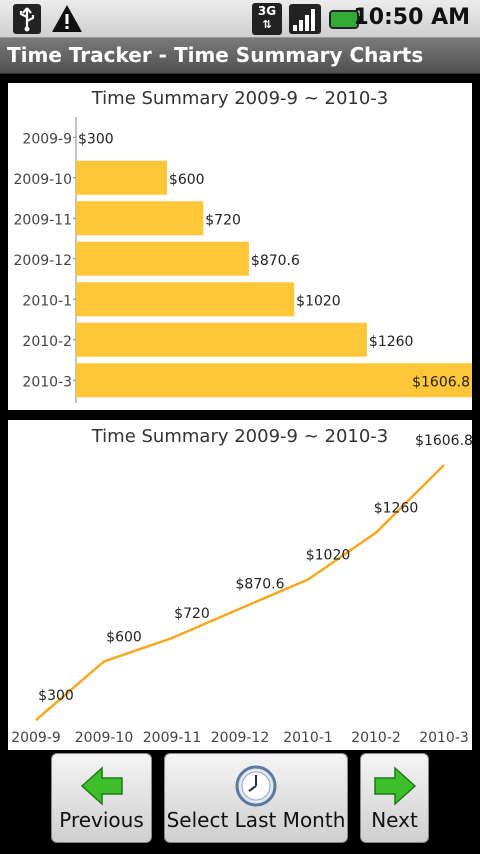 This screenshot has width=480, height=854. Describe the element at coordinates (411, 17) in the screenshot. I see `status-clock: 10:50 AM` at that location.